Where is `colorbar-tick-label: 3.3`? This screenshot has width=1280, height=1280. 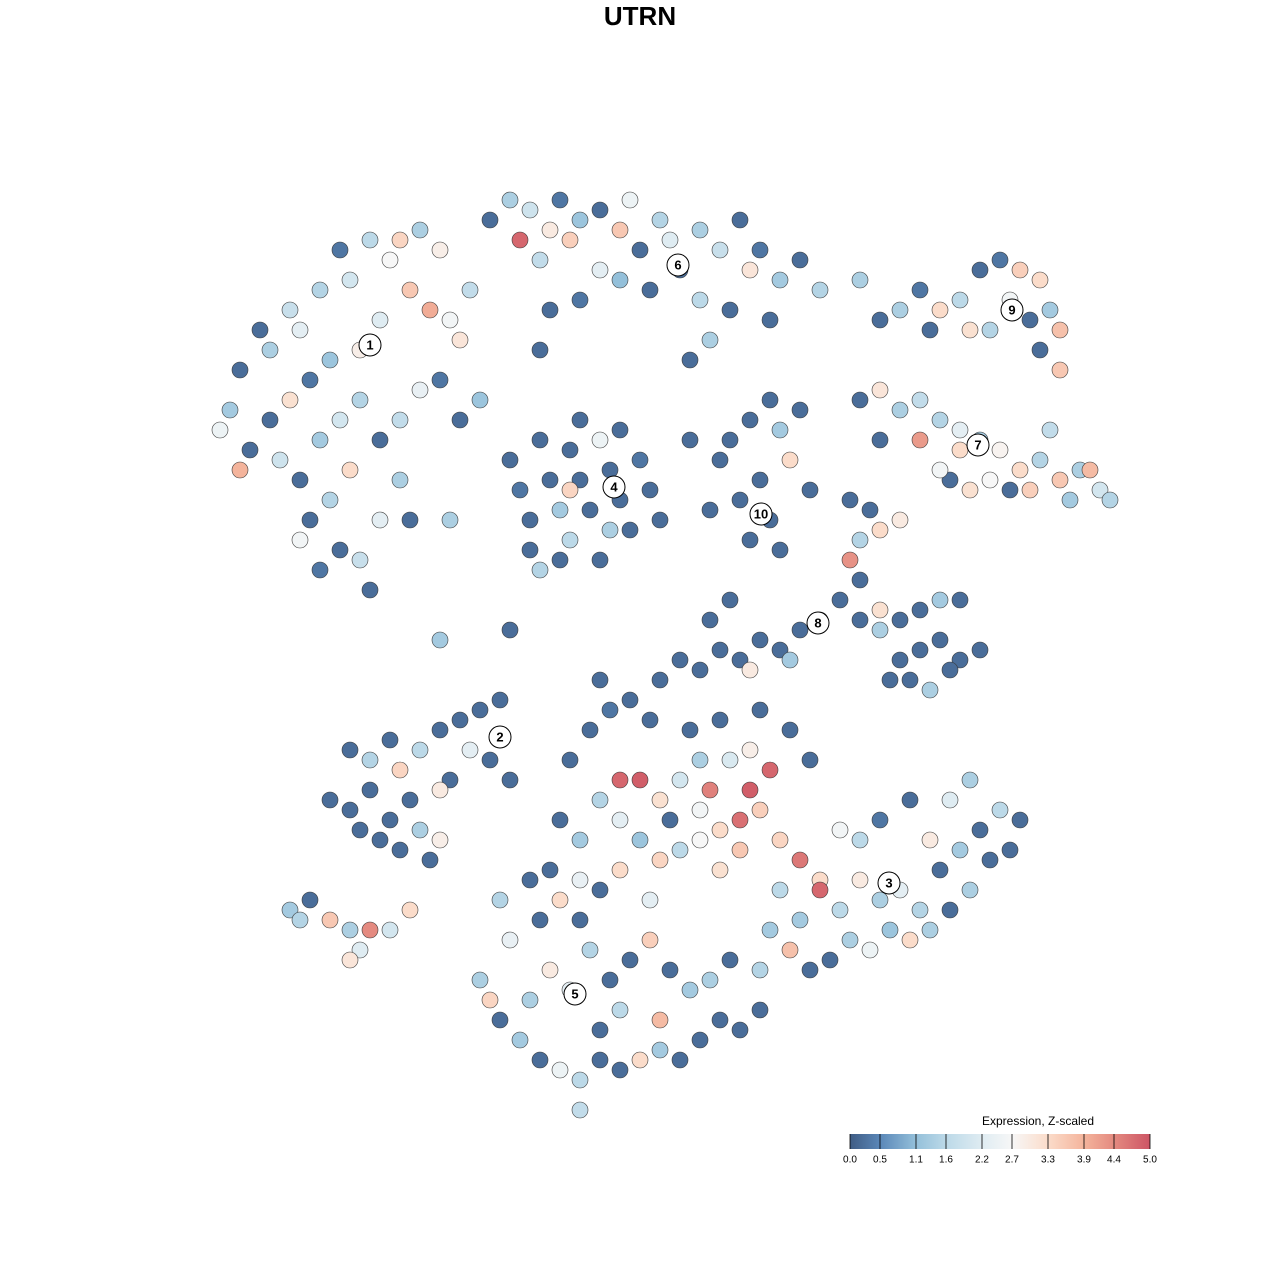
colorbar-tick-label: 3.3 is located at coordinates (1048, 1160).